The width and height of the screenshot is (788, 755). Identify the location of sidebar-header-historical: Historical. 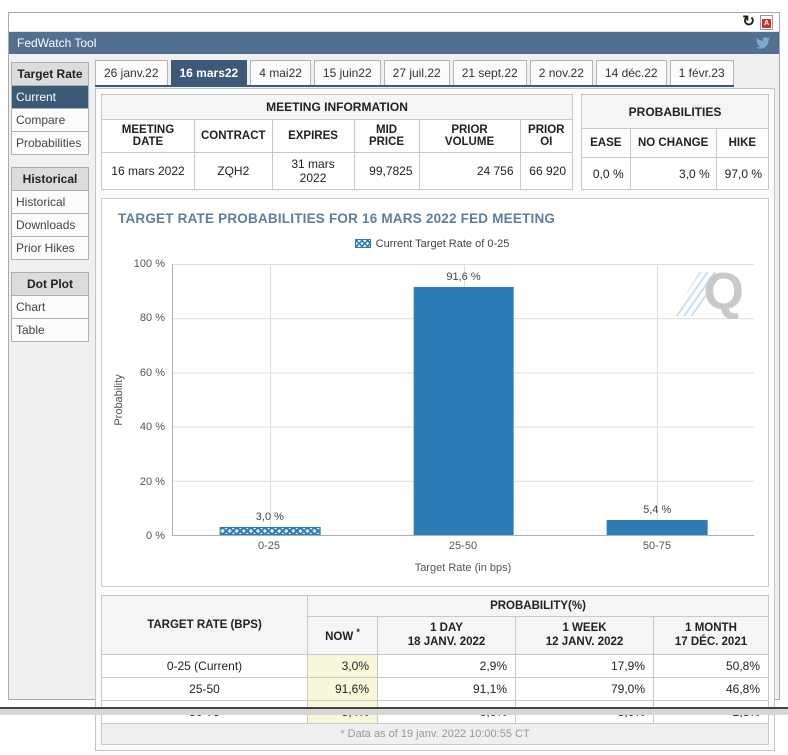
(50, 179).